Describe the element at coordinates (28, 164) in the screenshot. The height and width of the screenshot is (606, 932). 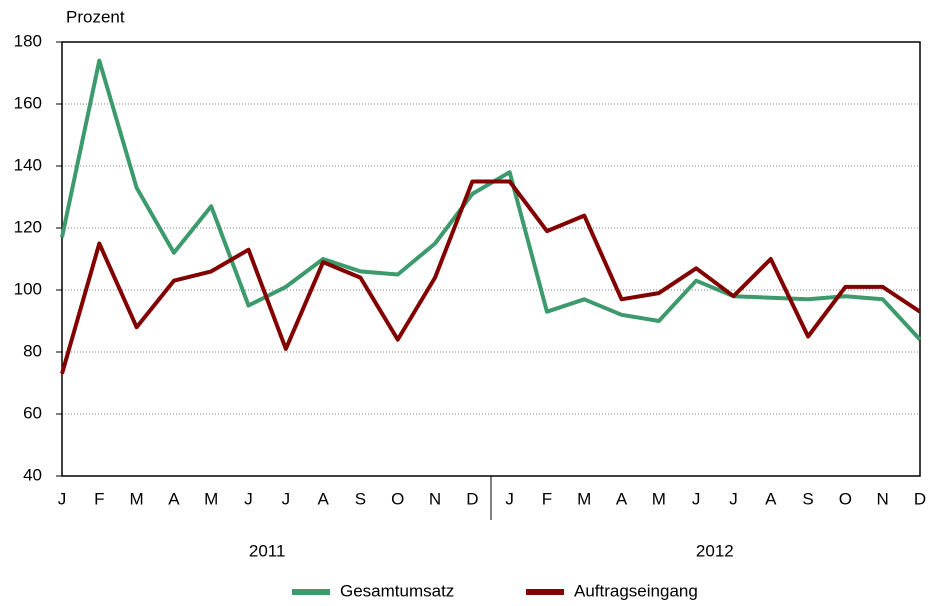
I see `y-tick-label: 140` at that location.